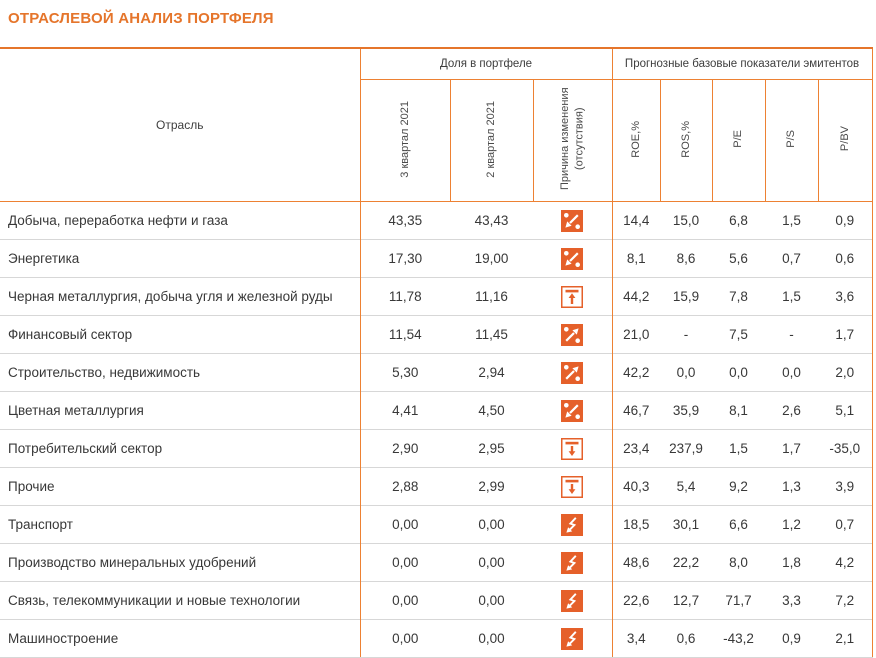 The image size is (876, 658). I want to click on table-row: Прочие 2,88 2,99 40,3 5,4 9,2 1,3 3,9, so click(436, 486).